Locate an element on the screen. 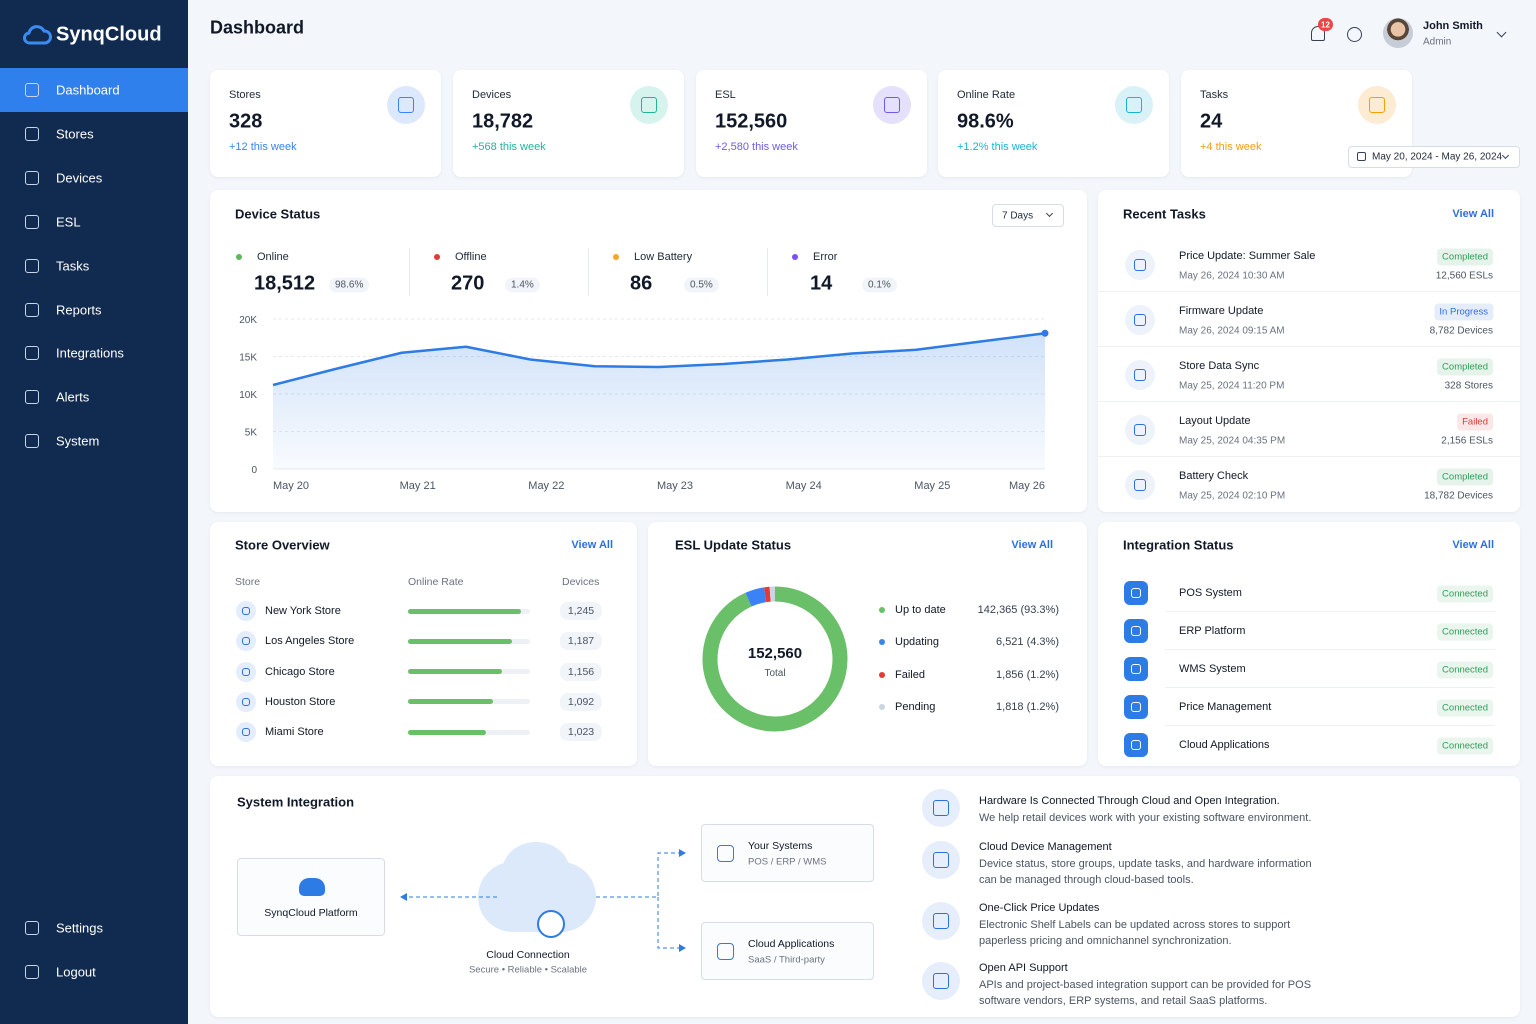 This screenshot has height=1024, width=1536. range-select is located at coordinates (1028, 215).